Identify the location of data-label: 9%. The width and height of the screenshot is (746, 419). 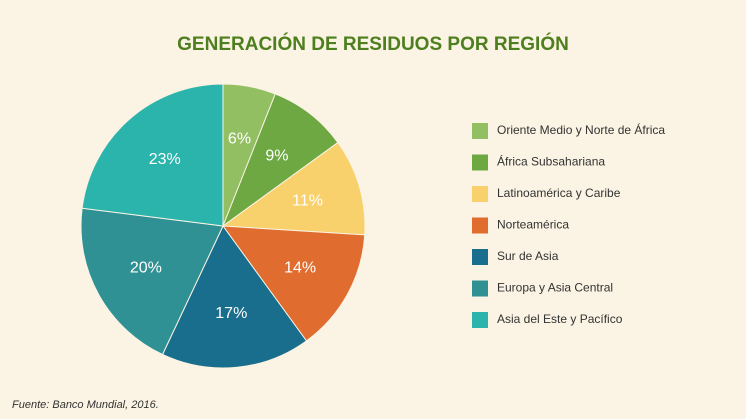
(276, 156).